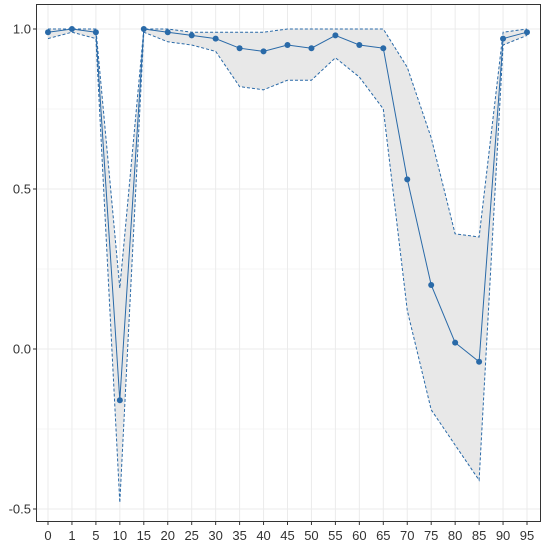 Image resolution: width=550 pixels, height=548 pixels. I want to click on x-tick-label: 90, so click(503, 535).